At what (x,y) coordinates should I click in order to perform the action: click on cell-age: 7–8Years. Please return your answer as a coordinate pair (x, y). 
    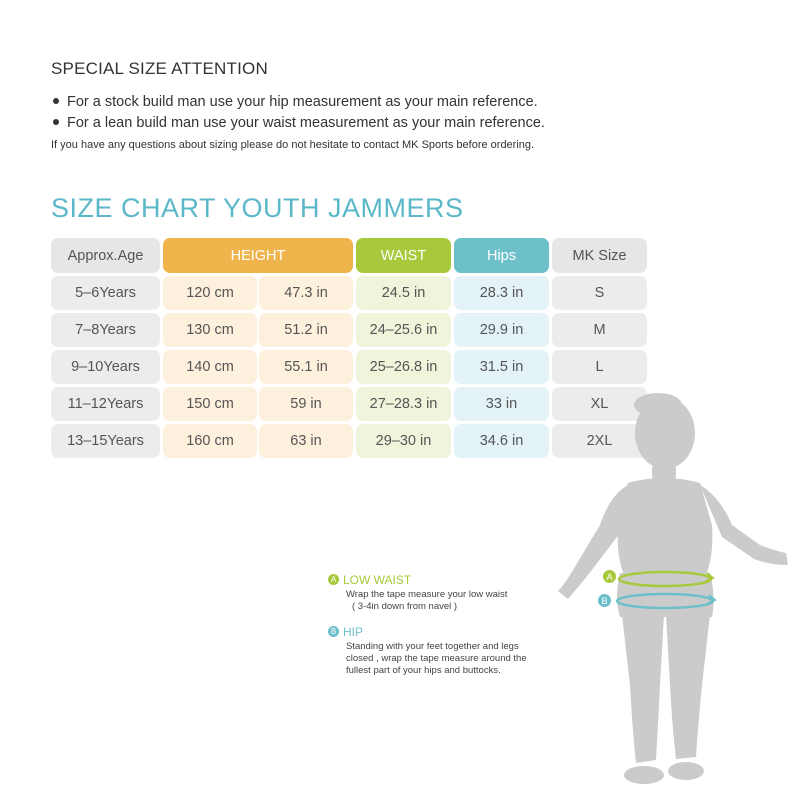
    Looking at the image, I should click on (105, 330).